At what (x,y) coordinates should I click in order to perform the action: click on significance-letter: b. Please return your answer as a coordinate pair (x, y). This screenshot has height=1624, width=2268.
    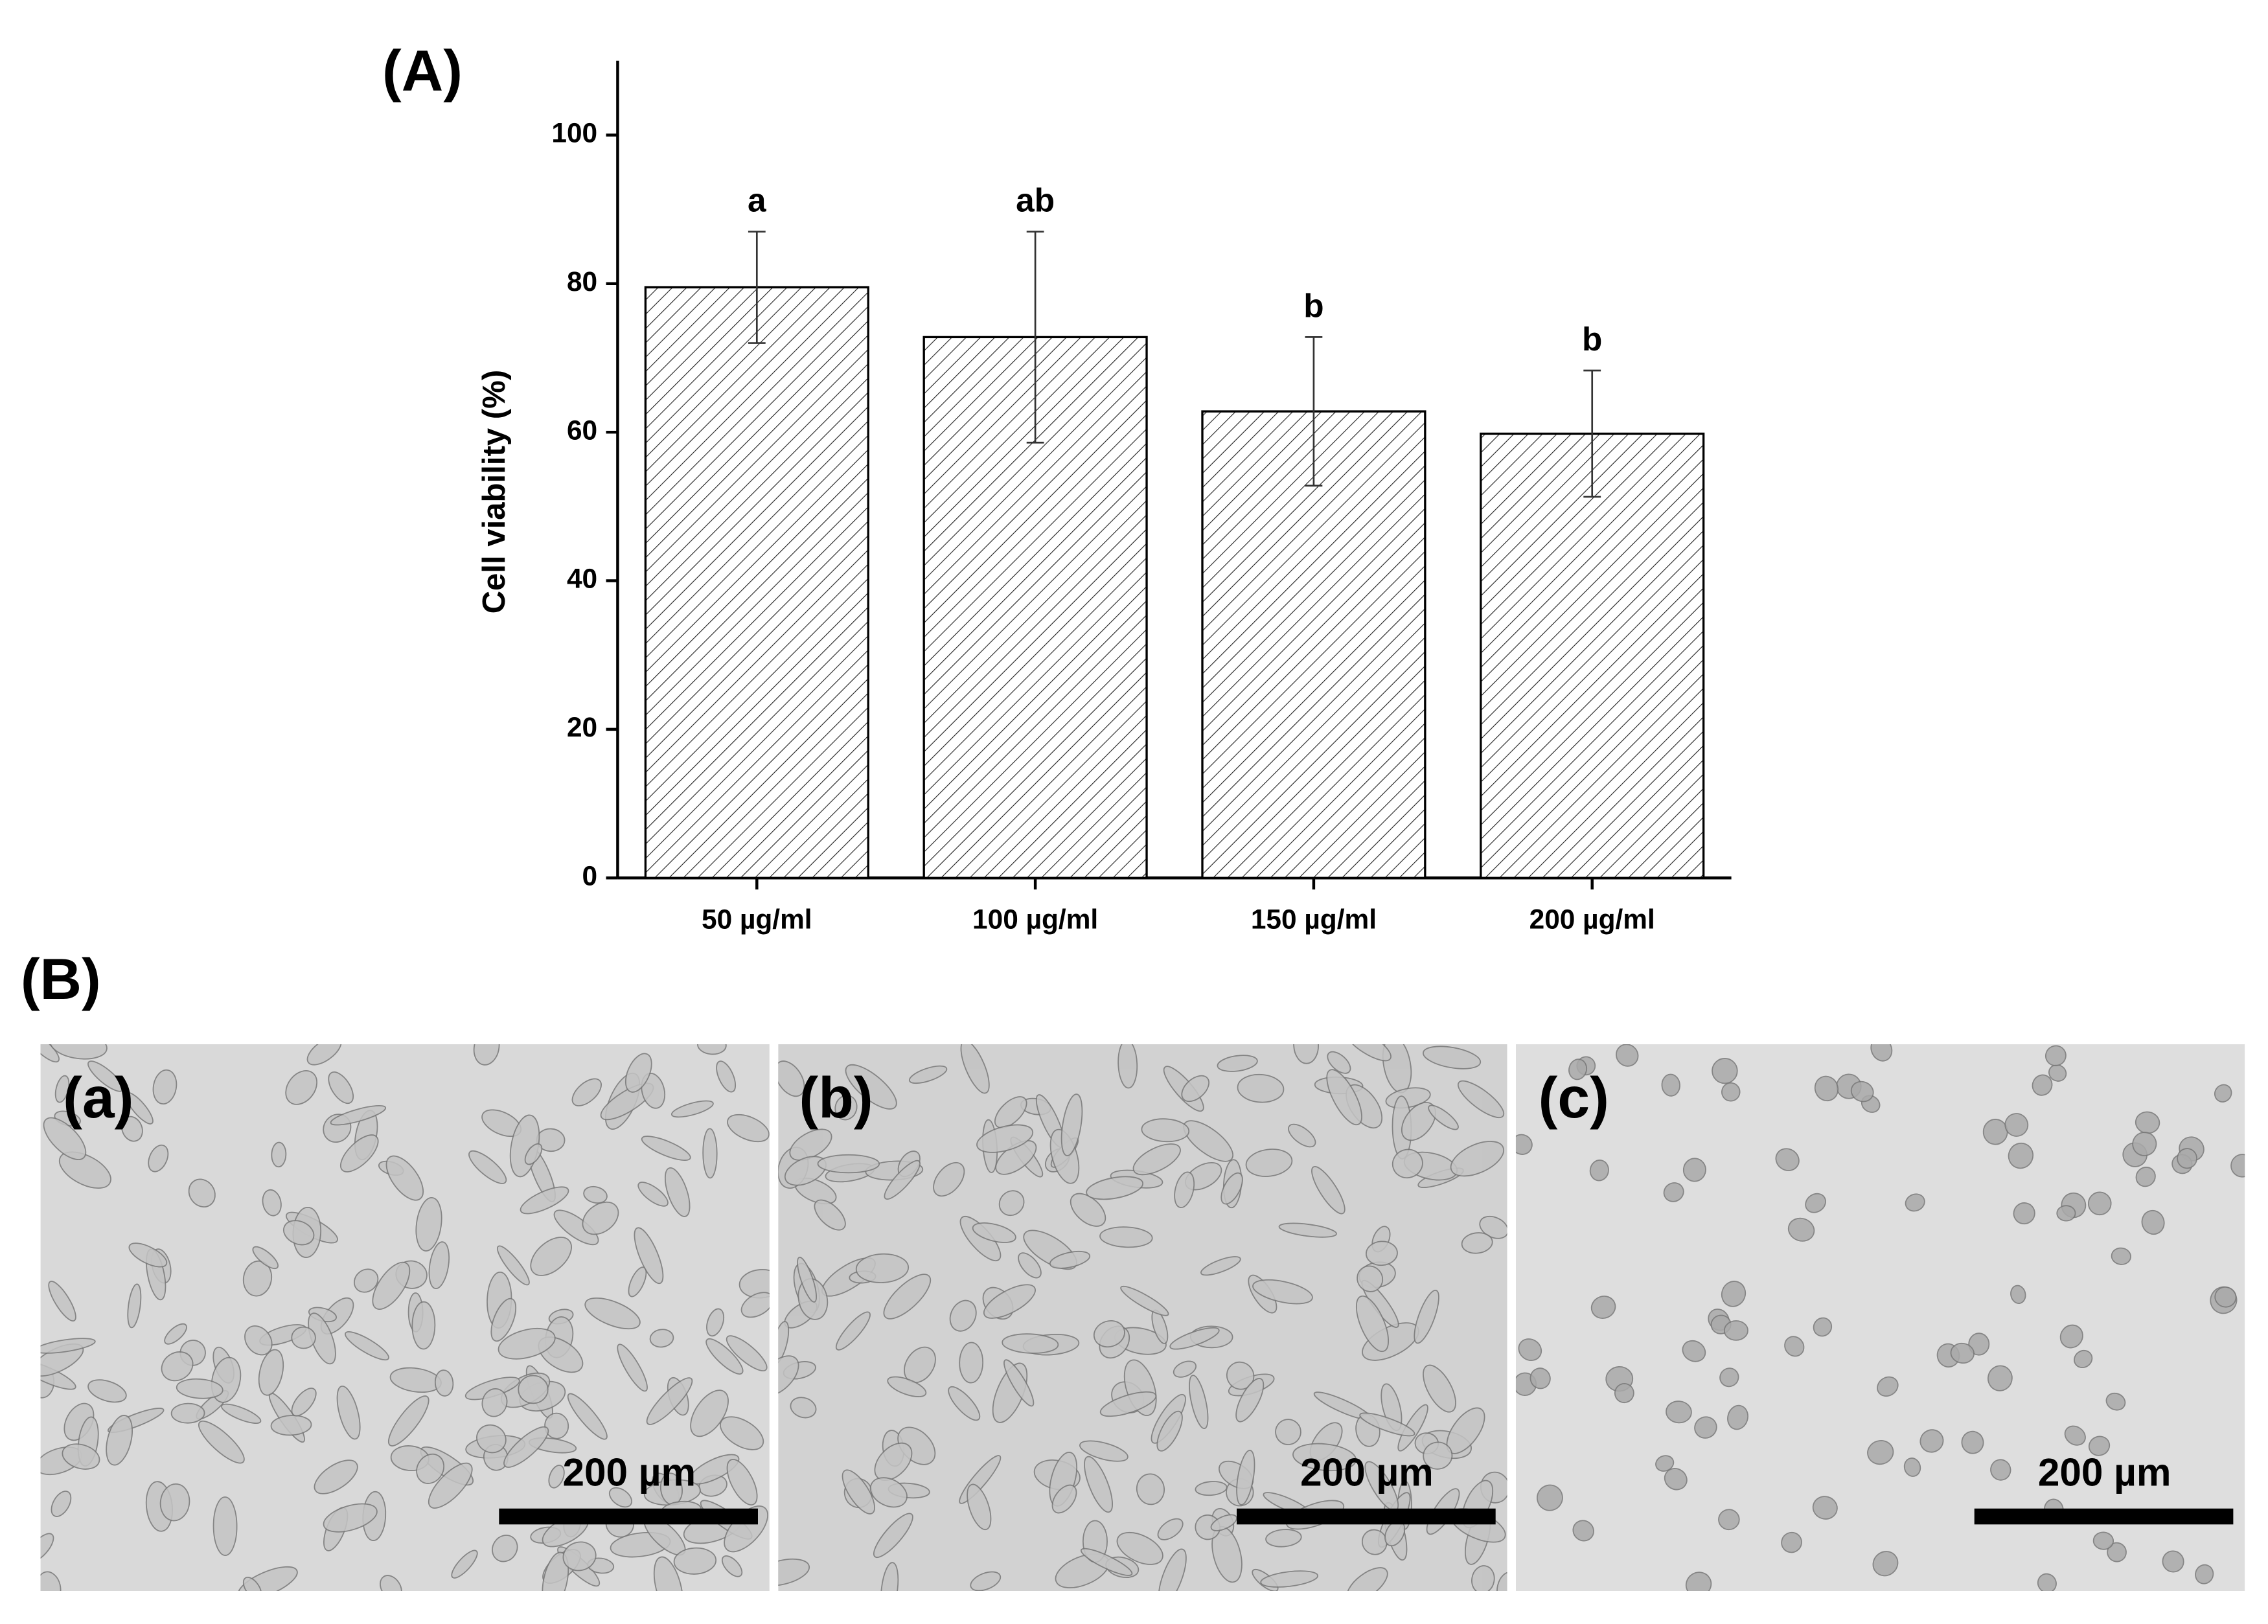
    Looking at the image, I should click on (1592, 340).